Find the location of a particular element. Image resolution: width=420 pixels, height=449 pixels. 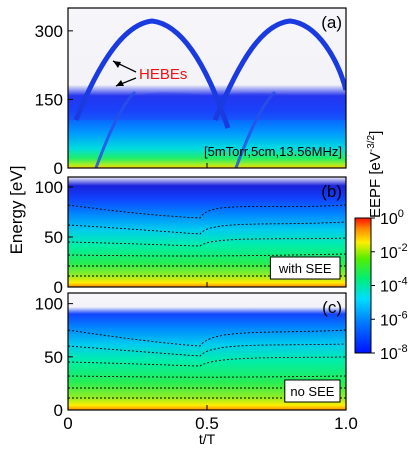

panel-b-y-tick-label-0: 0 is located at coordinates (58, 287).